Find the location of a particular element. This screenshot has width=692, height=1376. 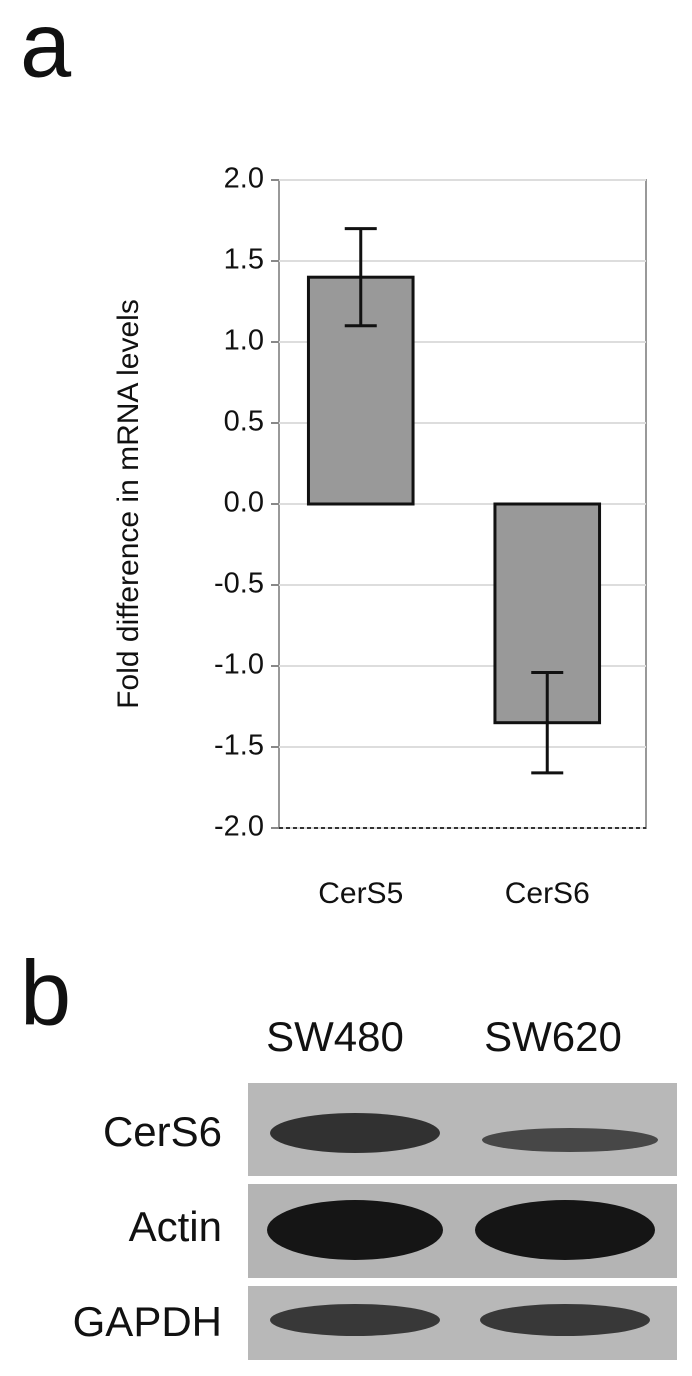

blot-row-label: CerS6 is located at coordinates (162, 1131).